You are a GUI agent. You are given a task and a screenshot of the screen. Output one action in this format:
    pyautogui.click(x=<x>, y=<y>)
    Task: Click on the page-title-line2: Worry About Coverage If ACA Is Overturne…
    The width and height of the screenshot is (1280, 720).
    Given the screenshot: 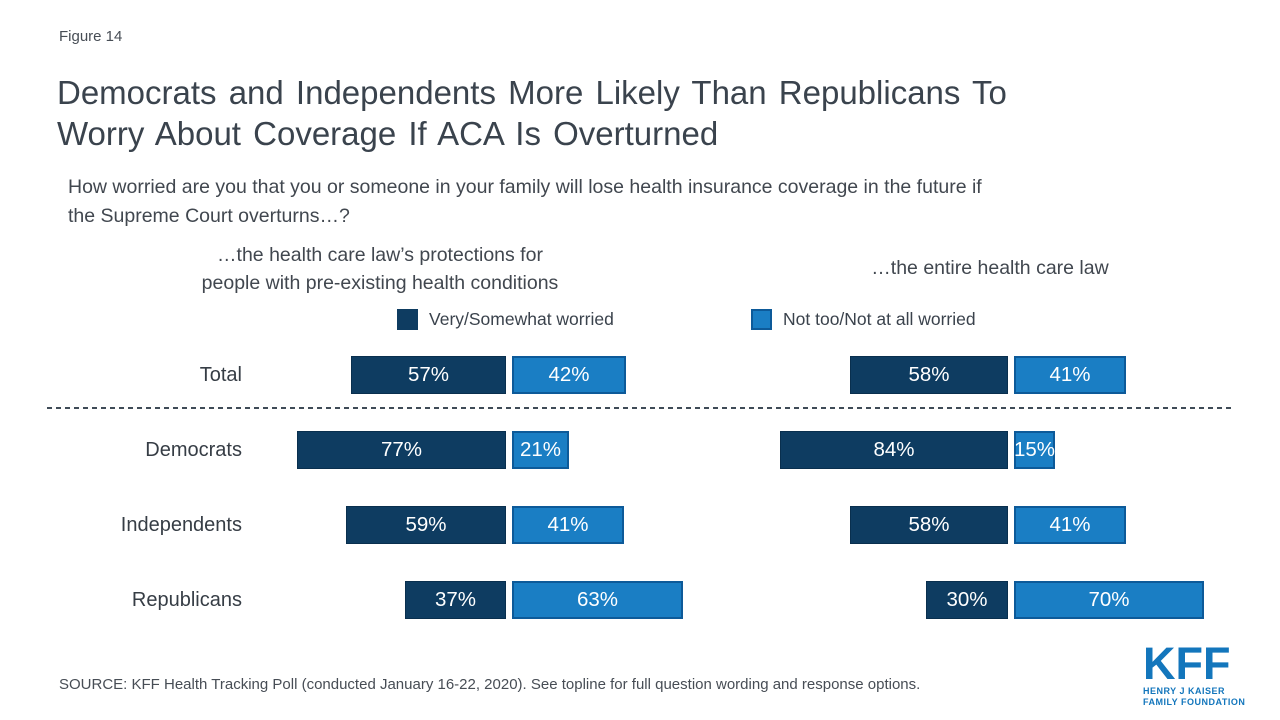 What is the action you would take?
    pyautogui.click(x=388, y=133)
    